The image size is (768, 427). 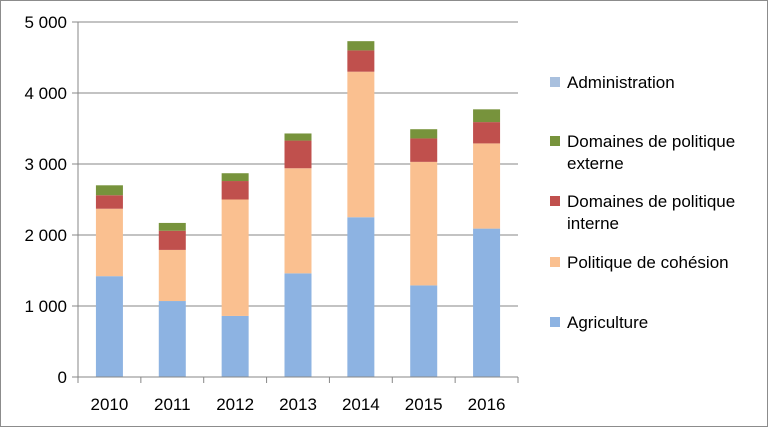 I want to click on x-tick-label: 2012, so click(x=235, y=404).